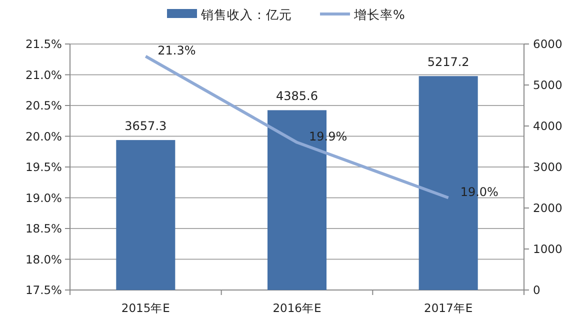  Describe the element at coordinates (547, 167) in the screenshot. I see `y2-tick-label: 3000` at that location.